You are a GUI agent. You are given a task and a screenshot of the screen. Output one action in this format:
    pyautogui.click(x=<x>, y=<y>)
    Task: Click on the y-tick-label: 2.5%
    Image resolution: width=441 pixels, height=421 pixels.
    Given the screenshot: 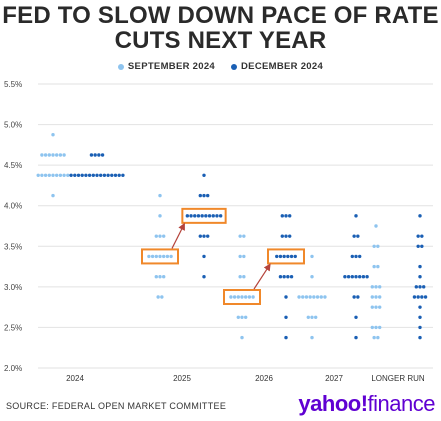 What is the action you would take?
    pyautogui.click(x=13, y=327)
    